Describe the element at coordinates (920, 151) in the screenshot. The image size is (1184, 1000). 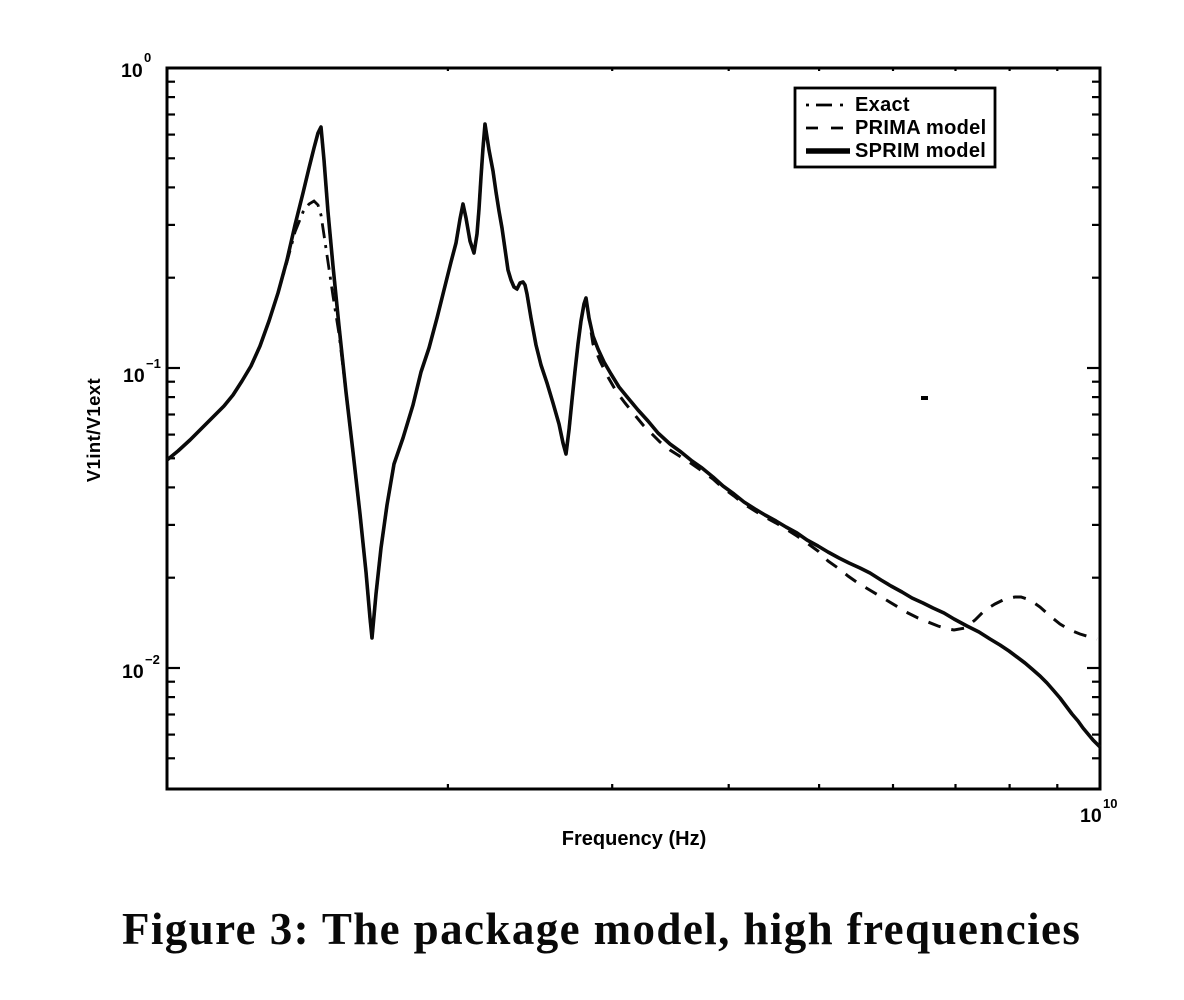
I see `svg-text: SPRIM model` at that location.